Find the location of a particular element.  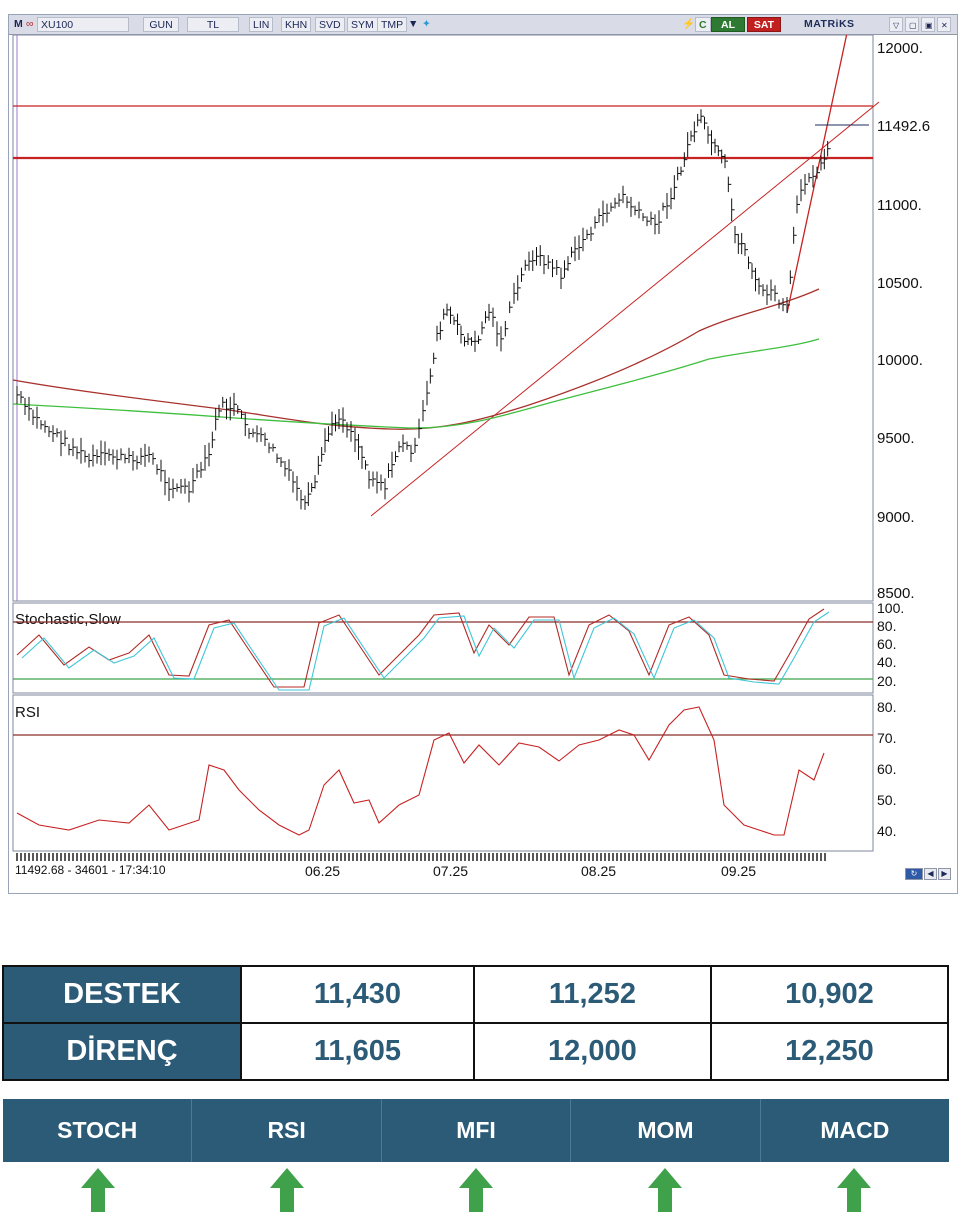

chart-navigation: ↻ ◀ ▶ is located at coordinates (928, 874).